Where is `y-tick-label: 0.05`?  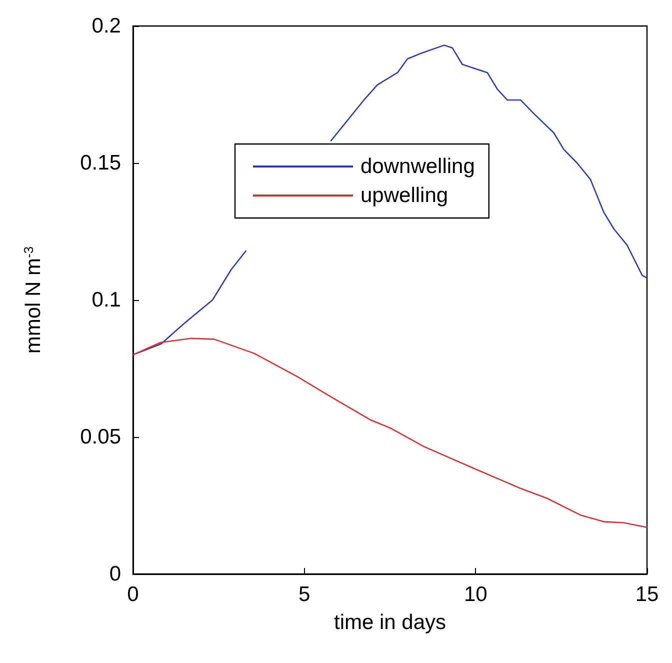
y-tick-label: 0.05 is located at coordinates (100, 437).